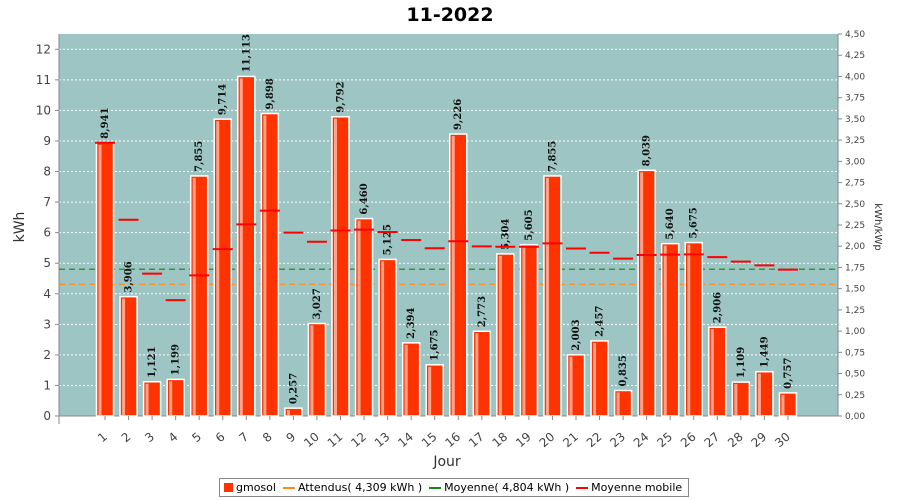 This screenshot has height=500, width=900. What do you see at coordinates (223, 99) in the screenshot?
I see `bar-value-label: 9,714` at bounding box center [223, 99].